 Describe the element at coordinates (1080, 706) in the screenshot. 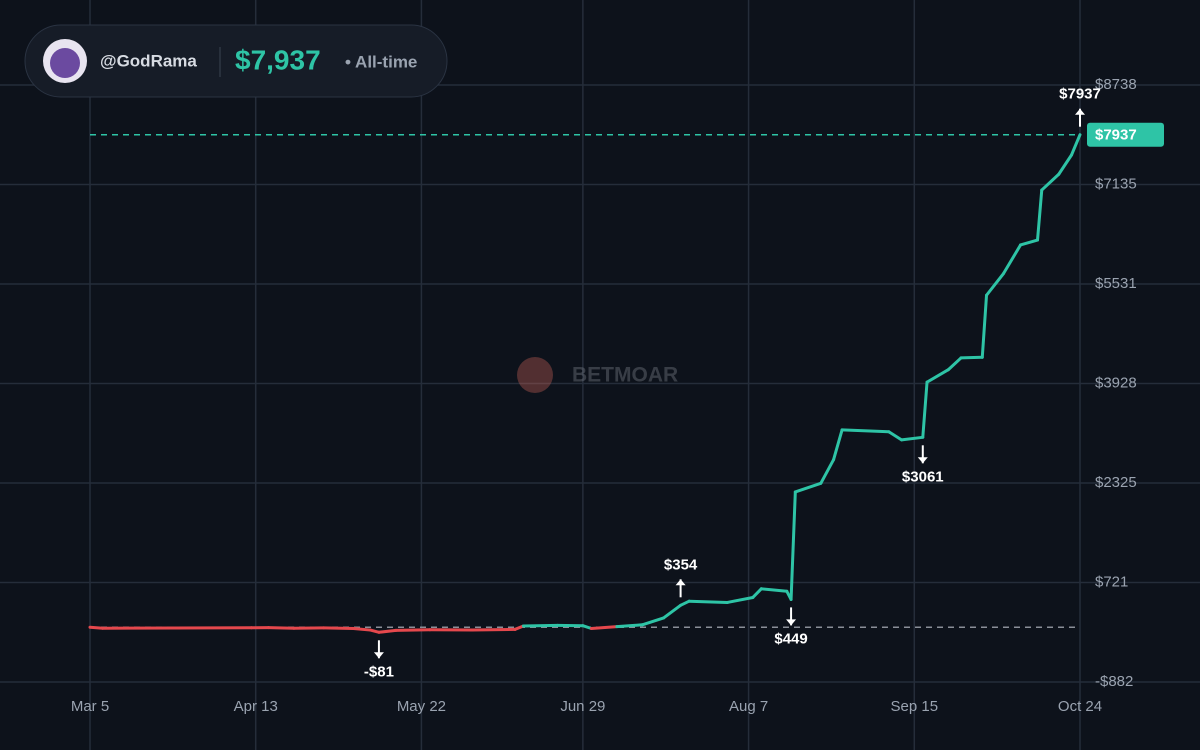

I see `x-tick-label: Oct 24` at that location.